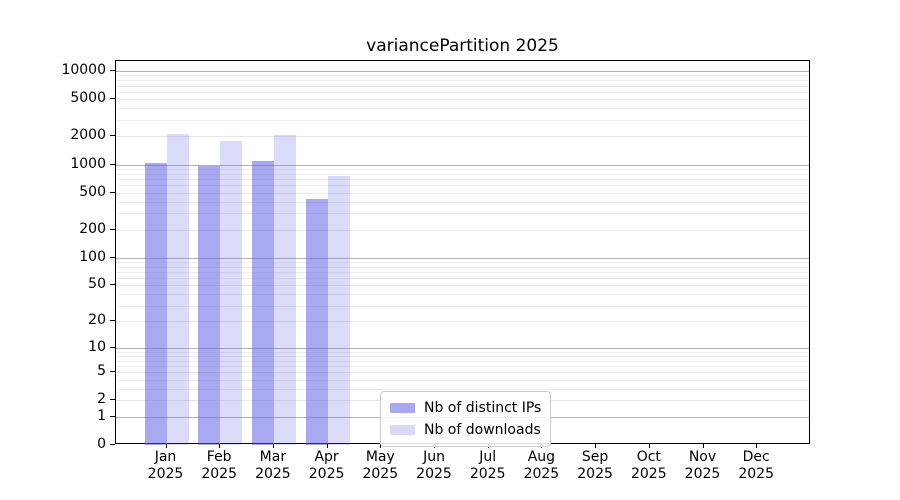 Image resolution: width=900 pixels, height=500 pixels. I want to click on y-tick-label: 1000, so click(88, 163).